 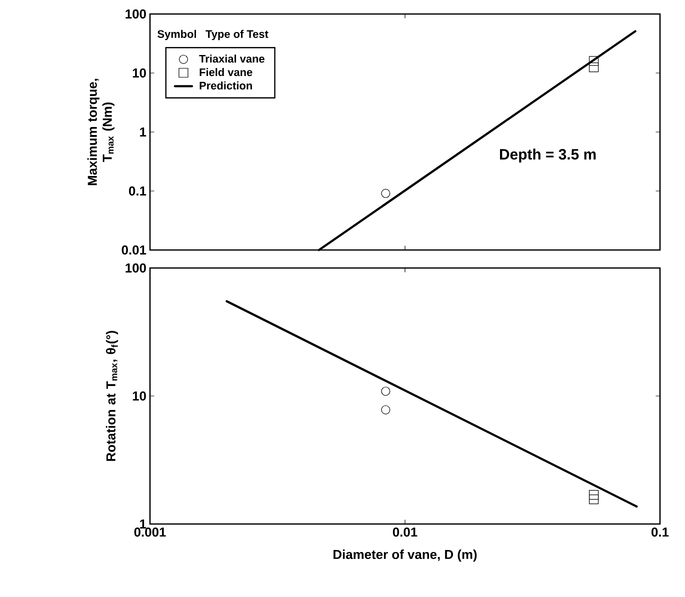 What do you see at coordinates (237, 35) in the screenshot?
I see `annotation: Type of Test` at bounding box center [237, 35].